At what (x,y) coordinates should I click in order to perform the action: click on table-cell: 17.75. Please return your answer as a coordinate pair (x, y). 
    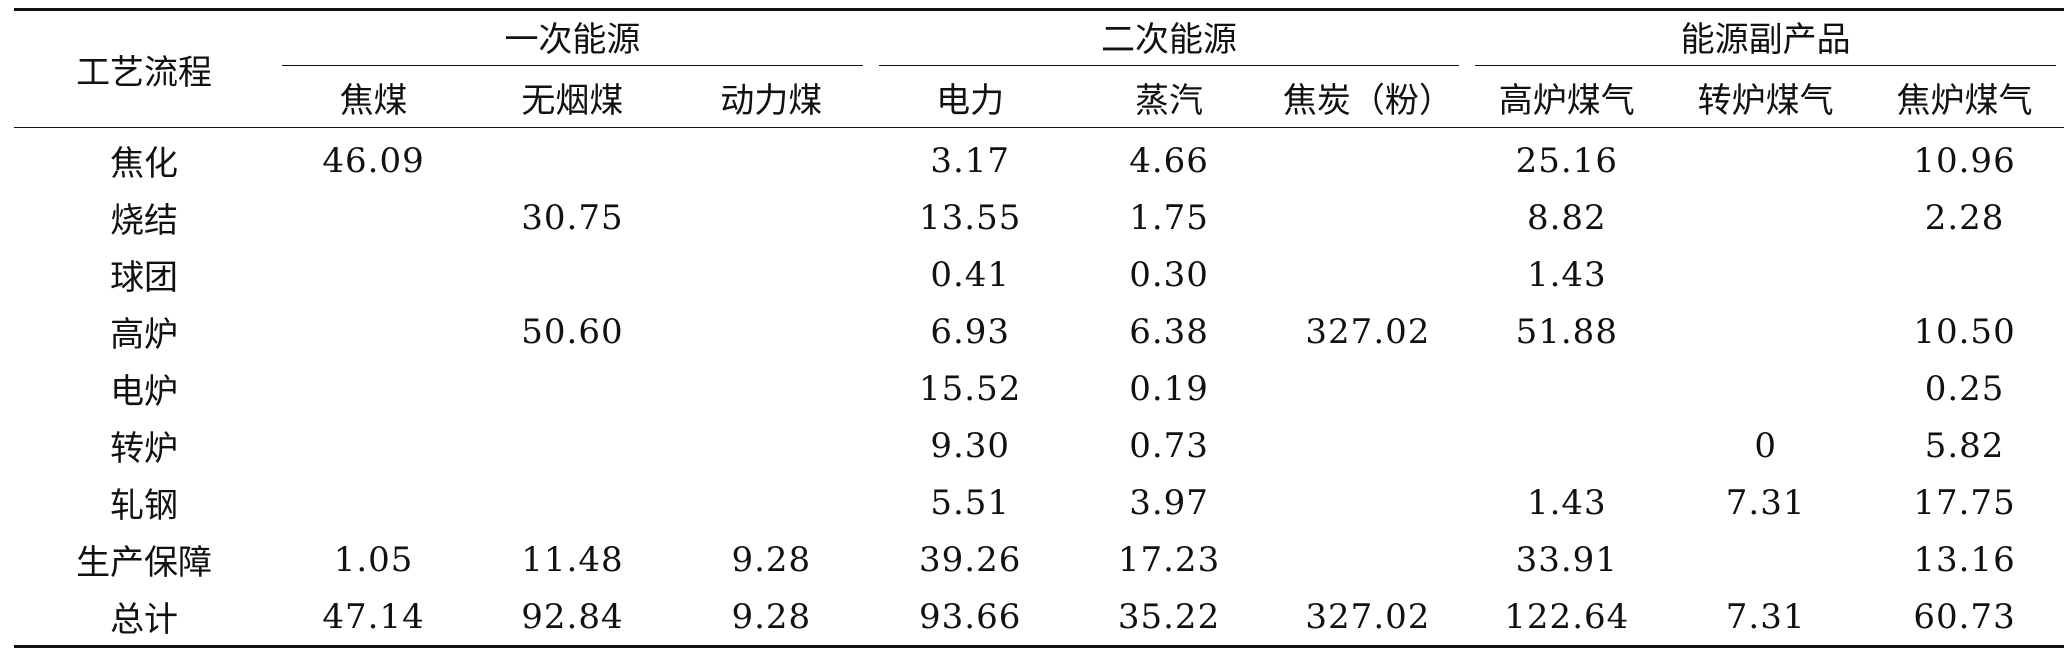
    Looking at the image, I should click on (1964, 502).